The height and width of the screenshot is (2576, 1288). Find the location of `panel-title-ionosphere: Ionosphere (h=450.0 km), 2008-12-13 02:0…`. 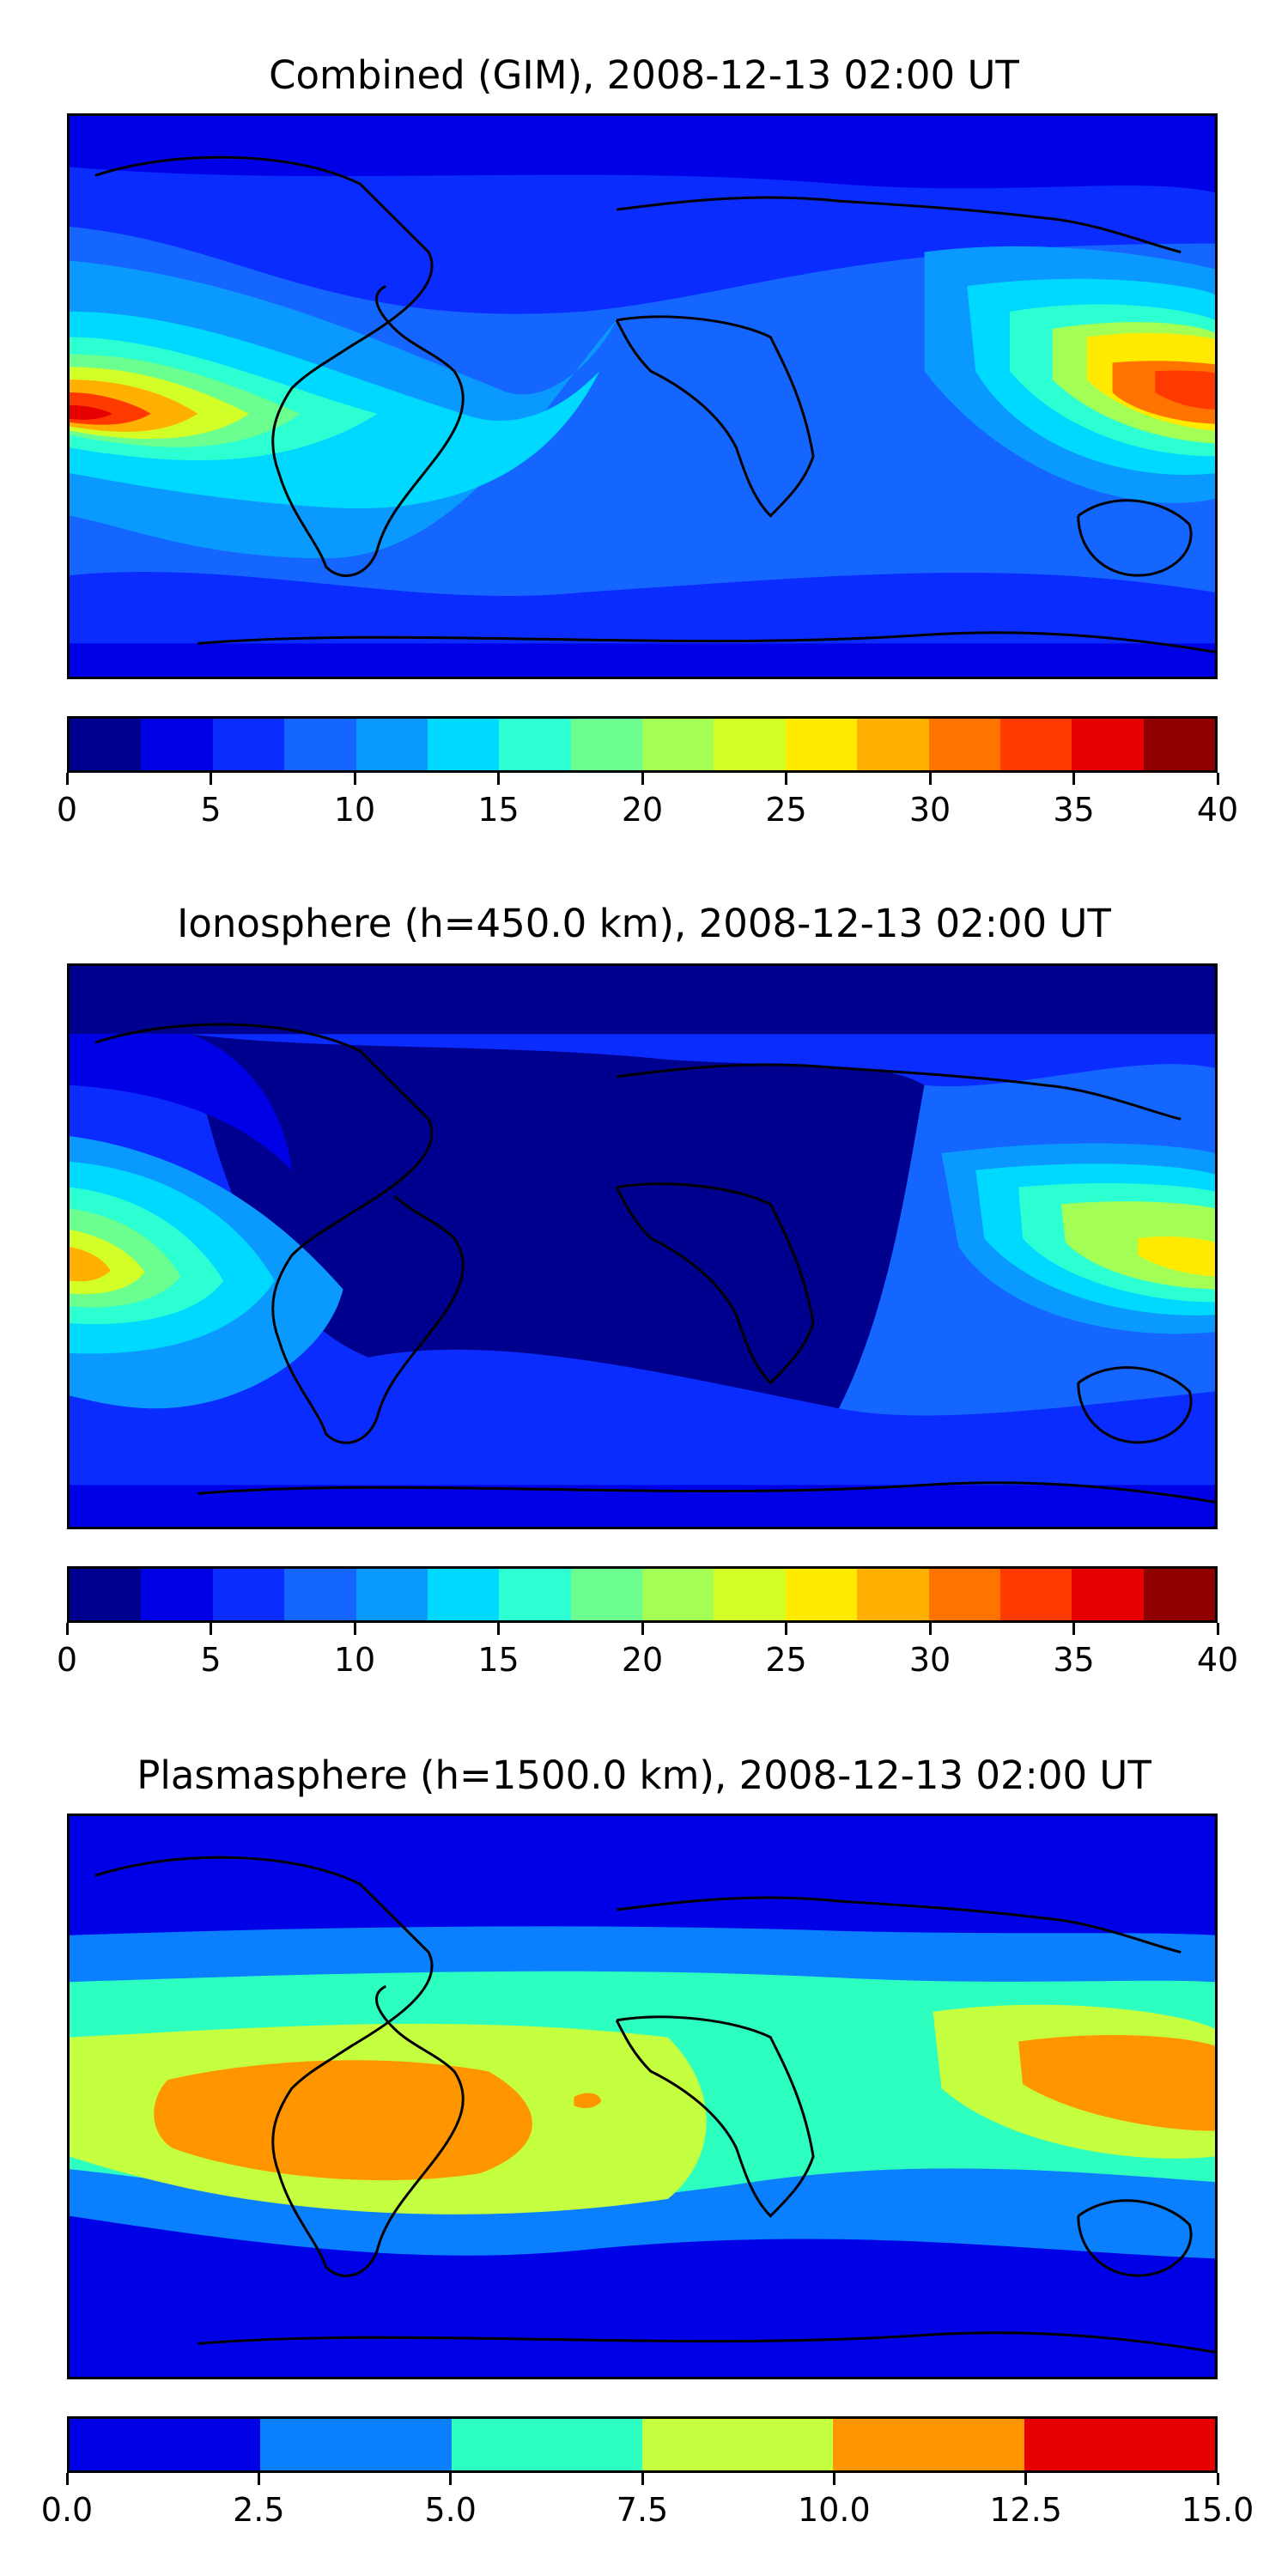

panel-title-ionosphere: Ionosphere (h=450.0 km), 2008-12-13 02:0… is located at coordinates (644, 924).